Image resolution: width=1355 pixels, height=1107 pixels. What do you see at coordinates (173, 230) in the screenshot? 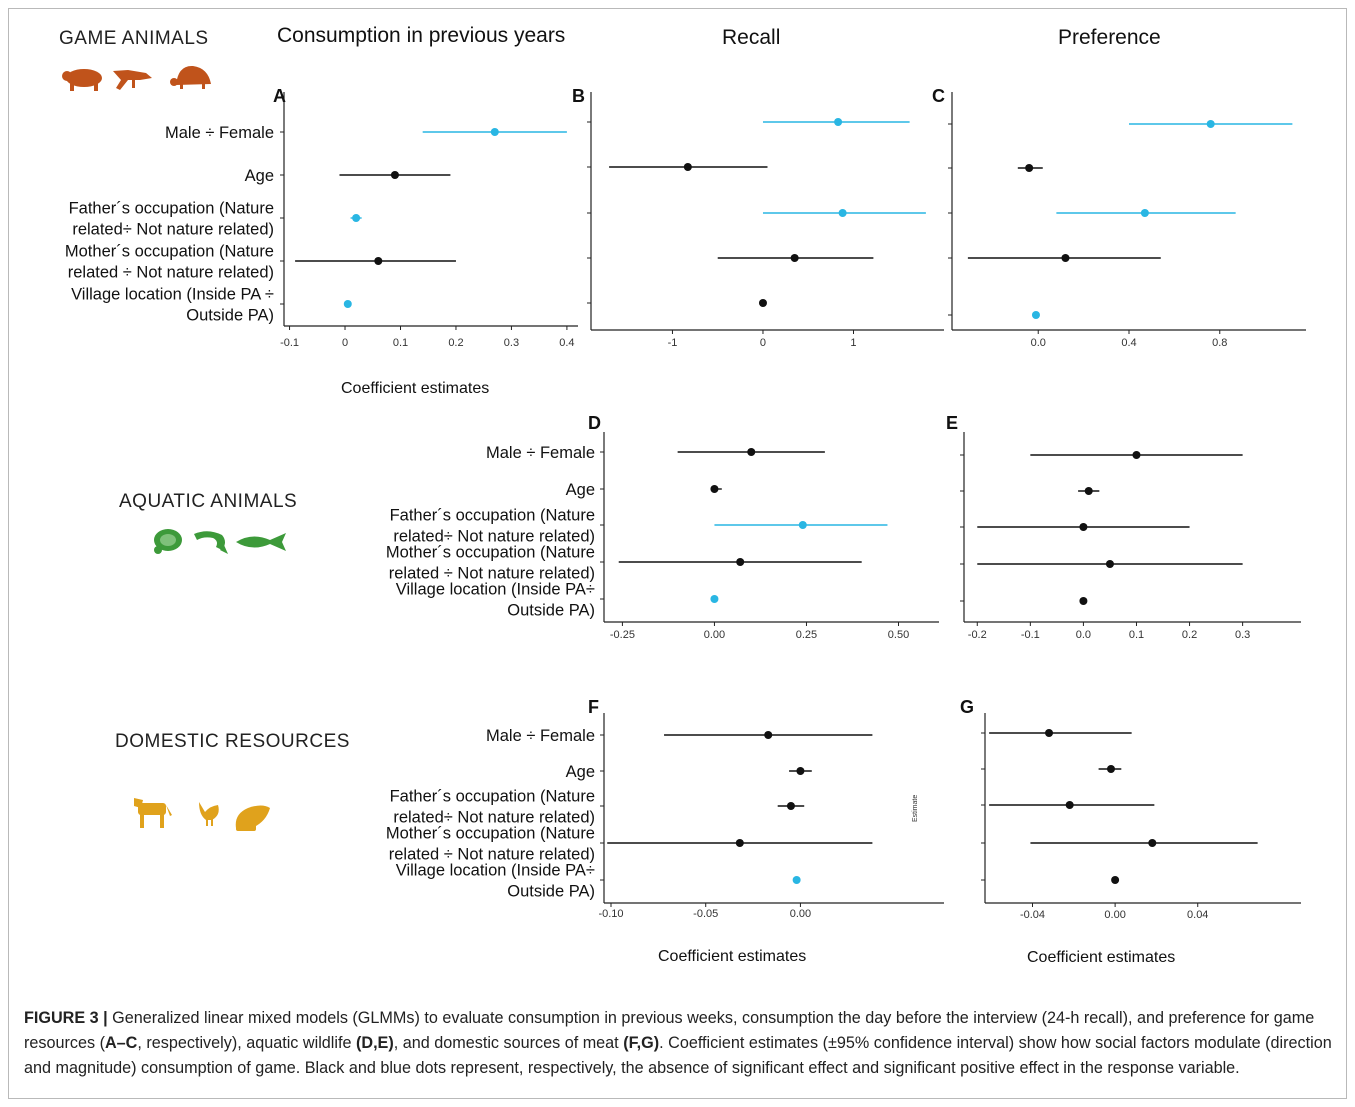
I see `row-label: related÷ Not nature related)` at bounding box center [173, 230].